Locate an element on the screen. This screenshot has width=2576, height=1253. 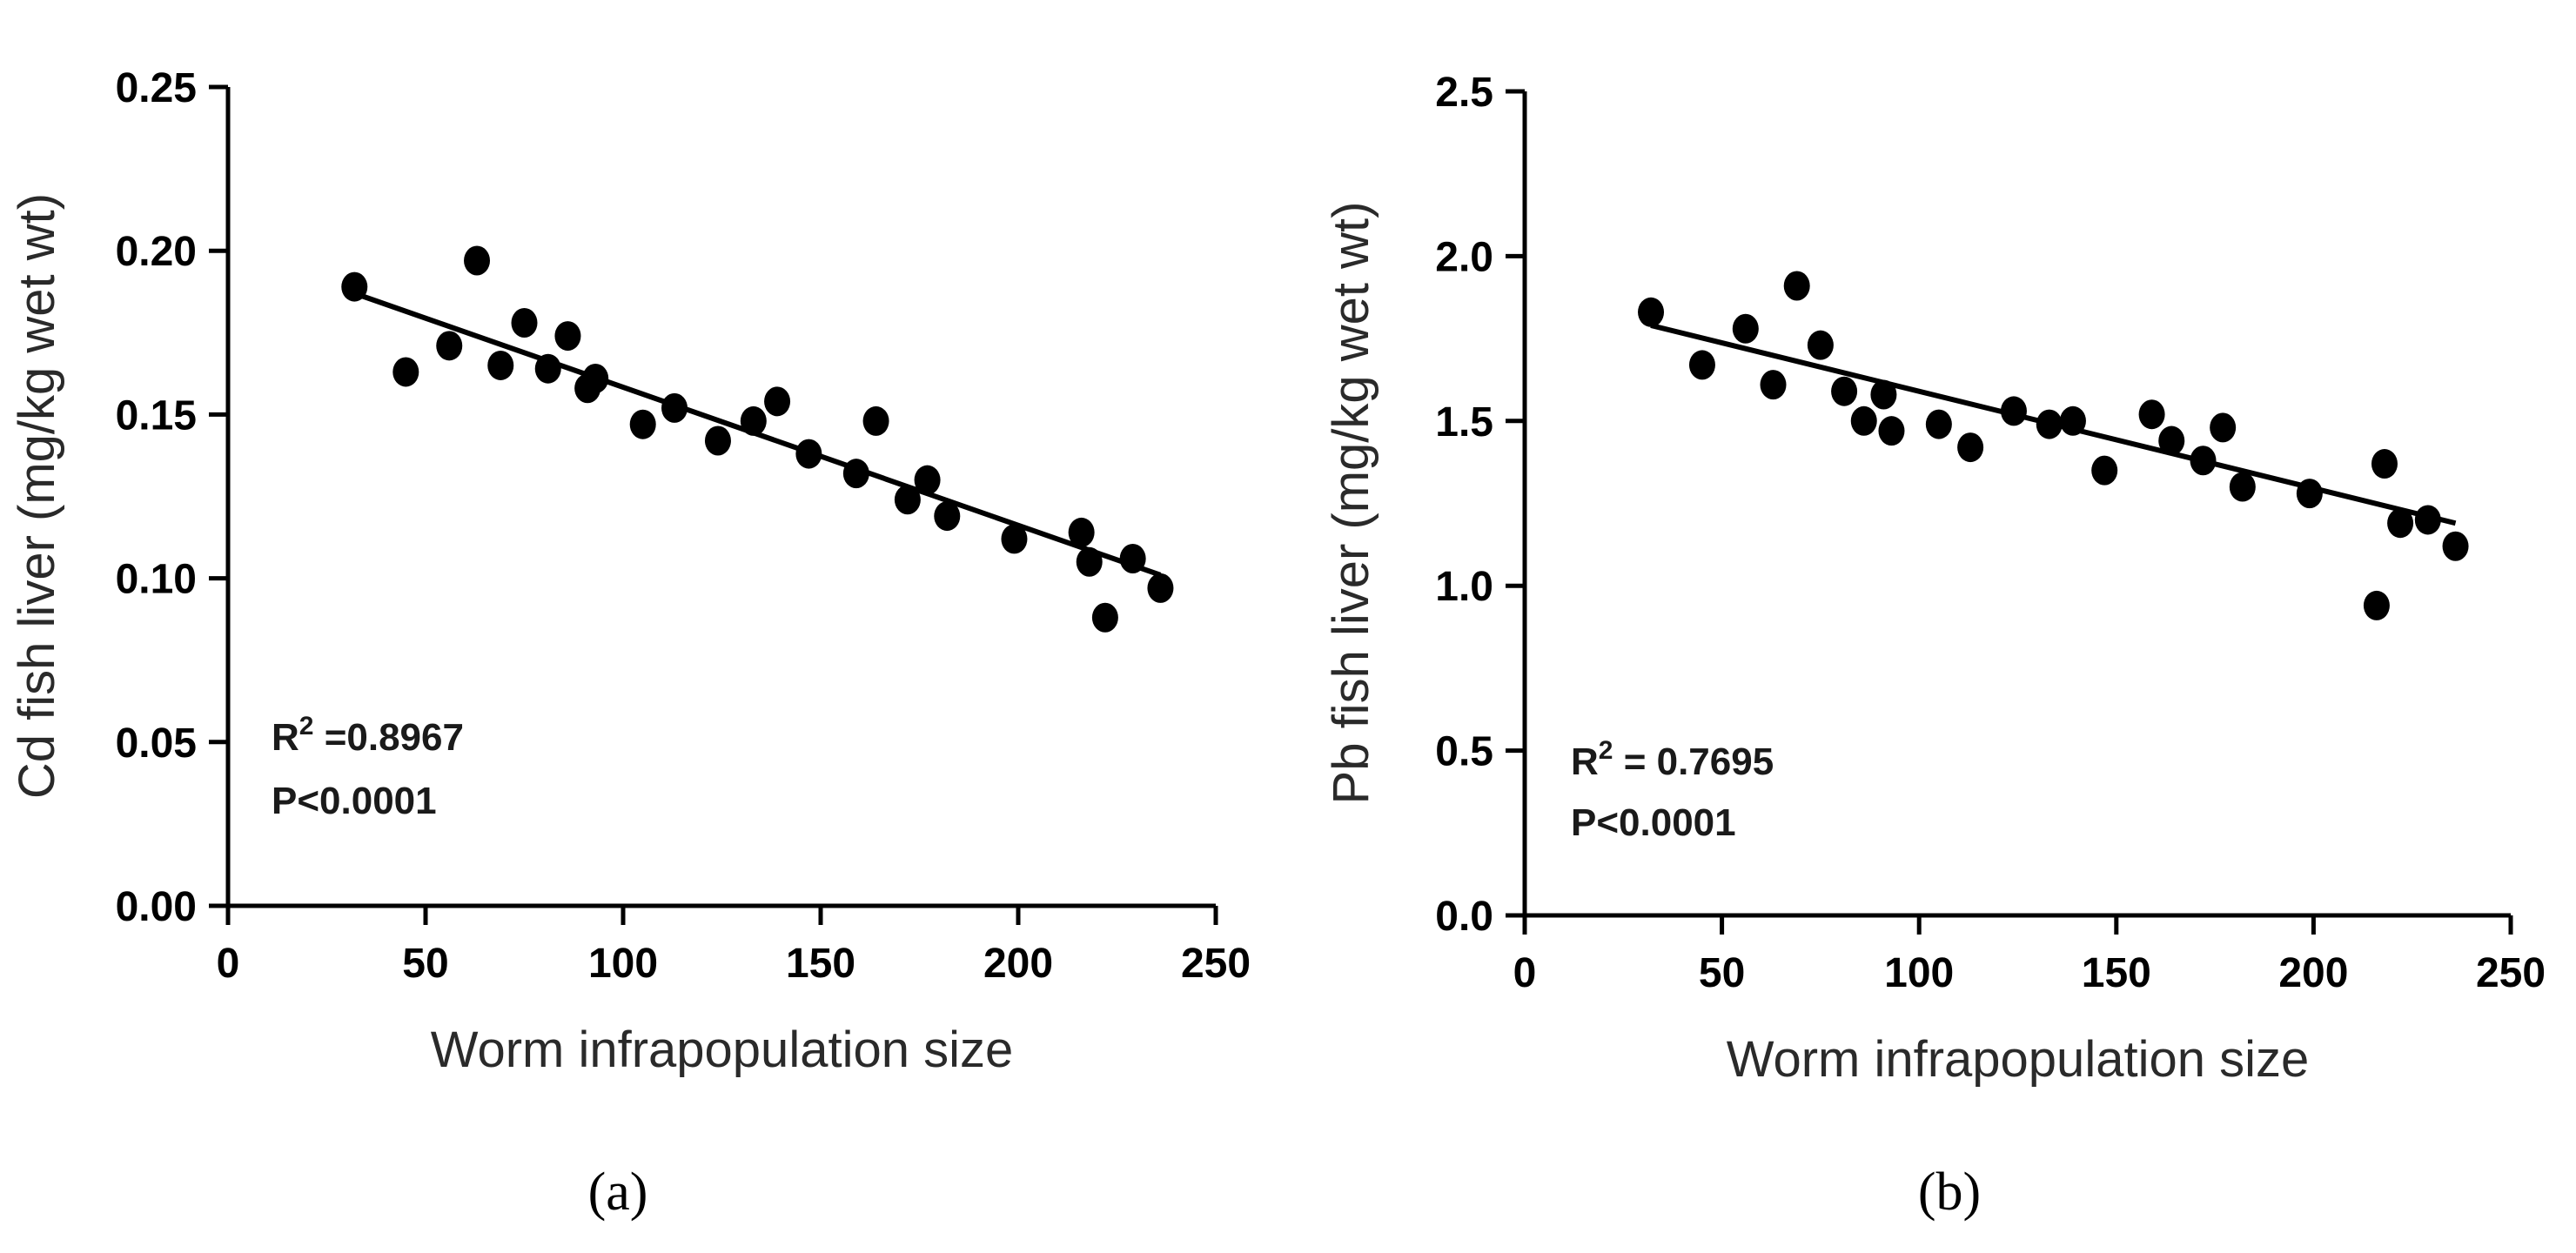
y-tick-label: 0.00 is located at coordinates (157, 907).